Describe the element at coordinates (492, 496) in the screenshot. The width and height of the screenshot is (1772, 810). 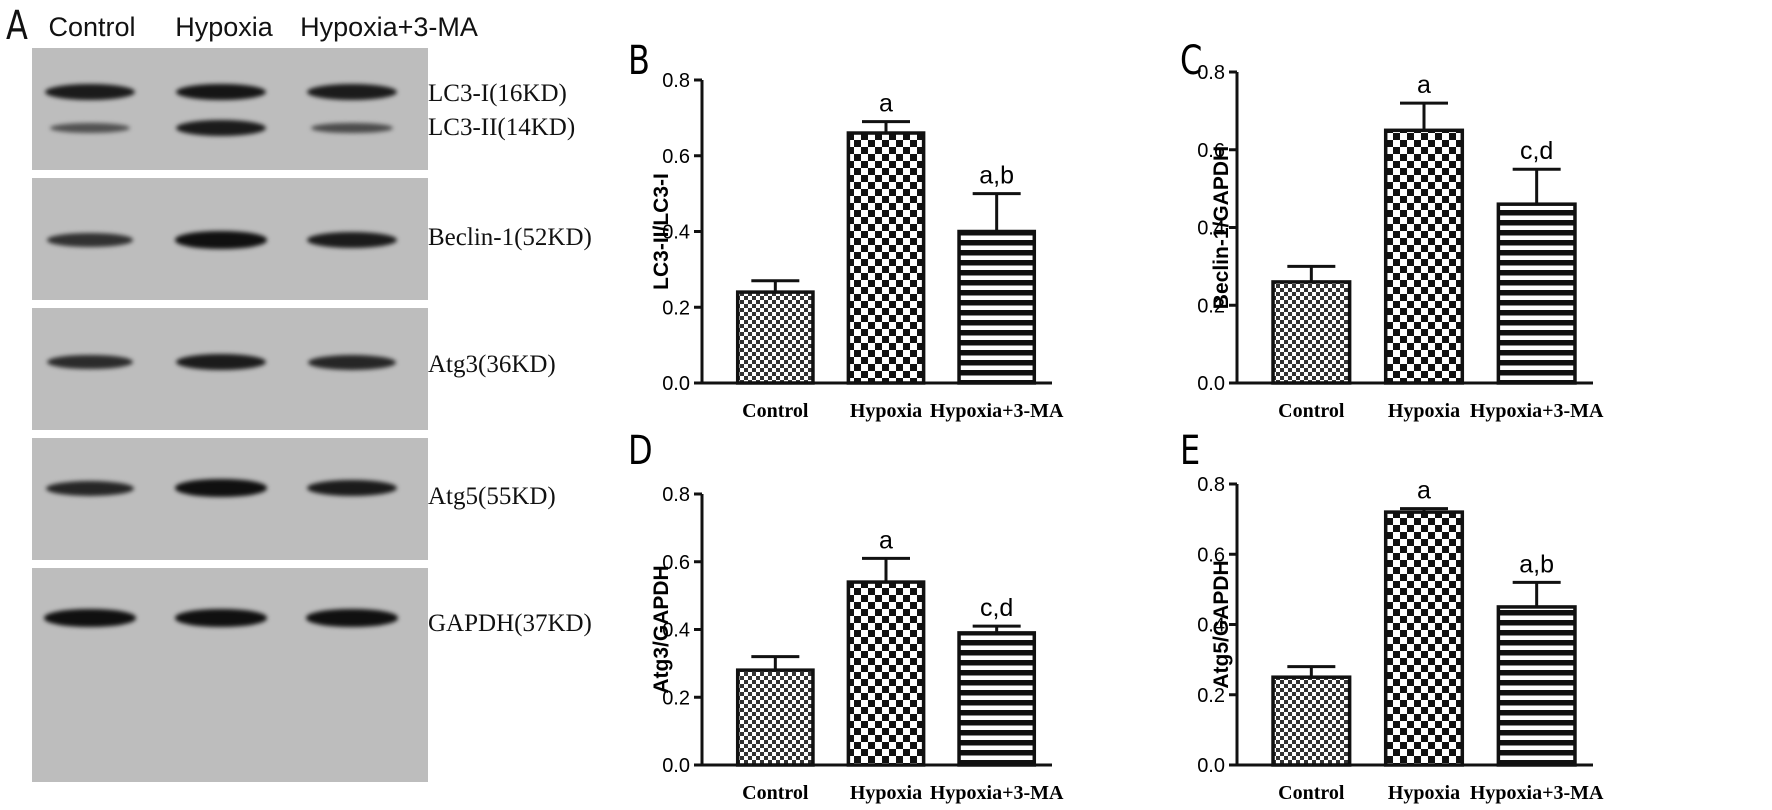
I see `band-label: Atg5(55KD)` at that location.